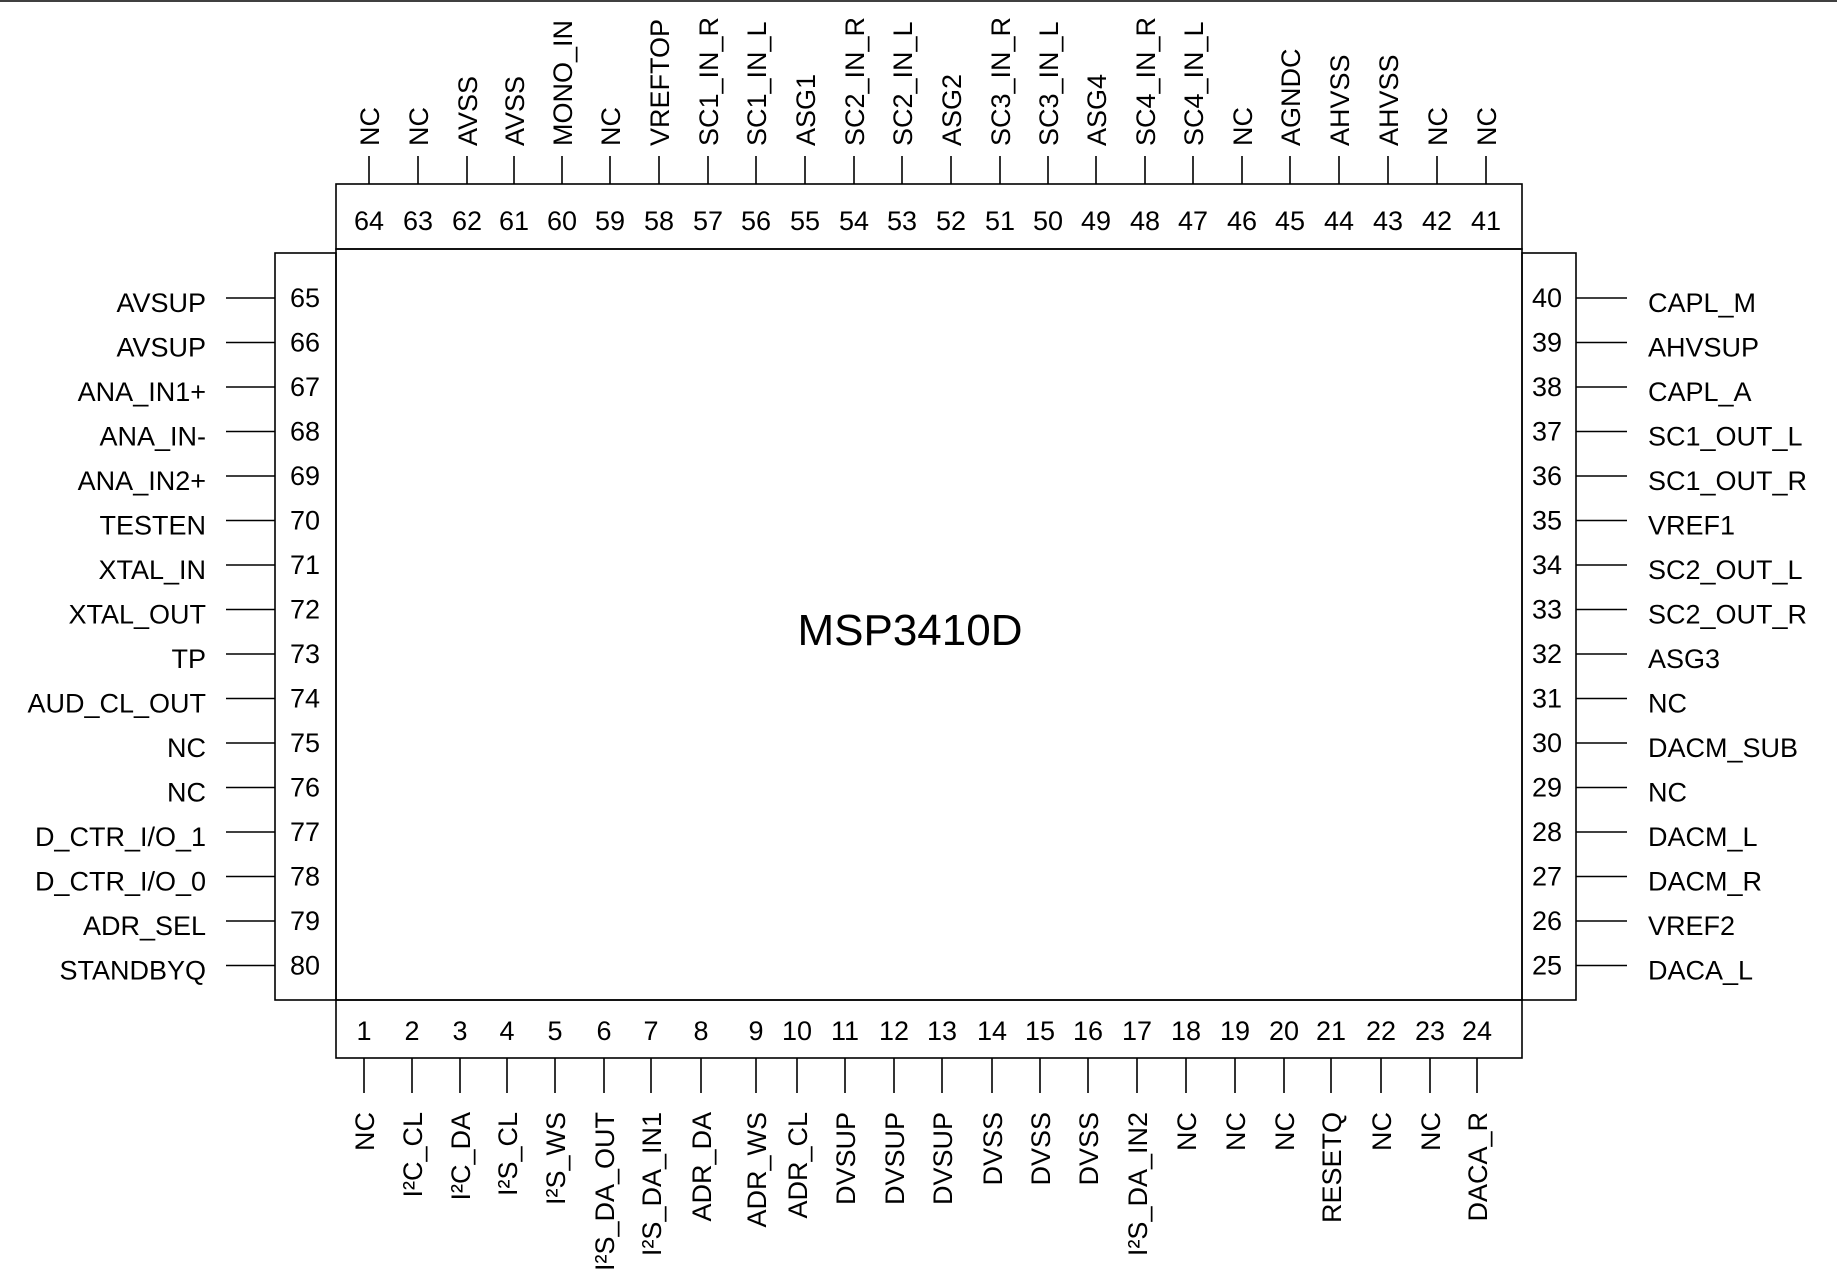 This screenshot has width=1837, height=1283. I want to click on pin-number: 18, so click(1186, 1031).